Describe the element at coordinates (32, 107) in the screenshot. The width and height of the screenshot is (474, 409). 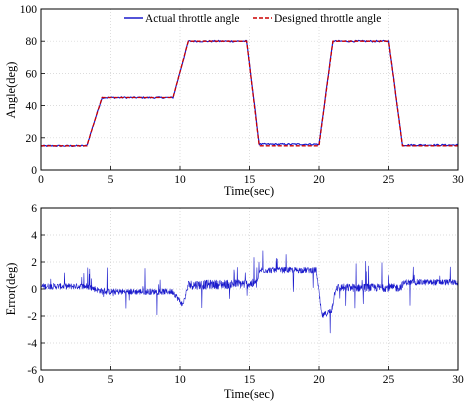
I see `y-tick-label: 40` at that location.